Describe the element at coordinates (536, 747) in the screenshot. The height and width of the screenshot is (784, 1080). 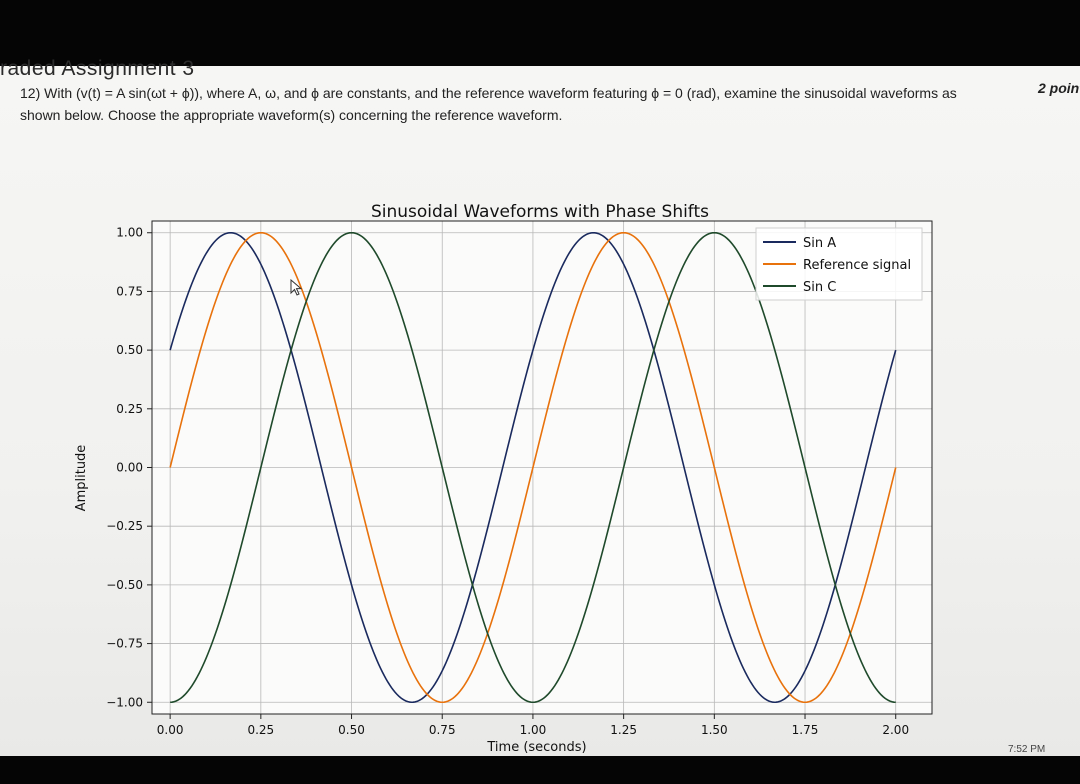
I see `x-axis-label: Time (seconds)` at that location.